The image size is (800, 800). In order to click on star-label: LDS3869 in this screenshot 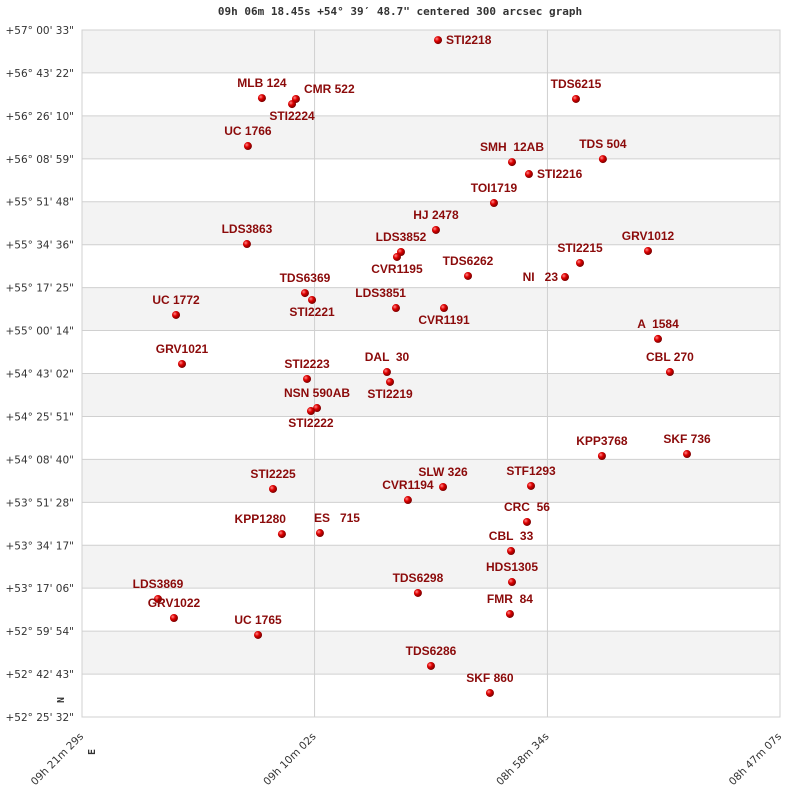, I will do `click(158, 584)`.